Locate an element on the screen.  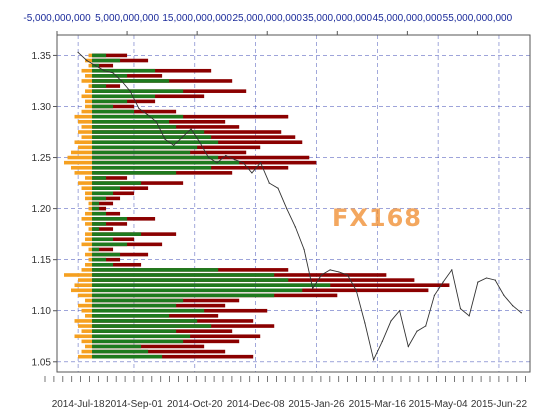
x-tick-label: 2015-May-04 is located at coordinates (438, 404).